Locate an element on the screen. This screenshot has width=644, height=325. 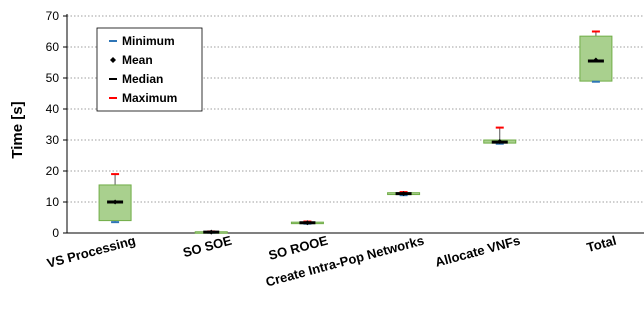
legend-marker is located at coordinates (113, 60).